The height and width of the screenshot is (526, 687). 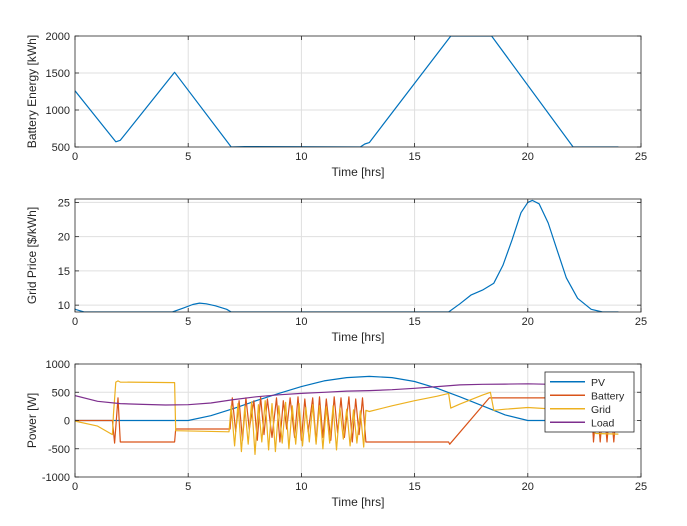 What do you see at coordinates (414, 322) in the screenshot?
I see `grid-price-x-tick-label: 15` at bounding box center [414, 322].